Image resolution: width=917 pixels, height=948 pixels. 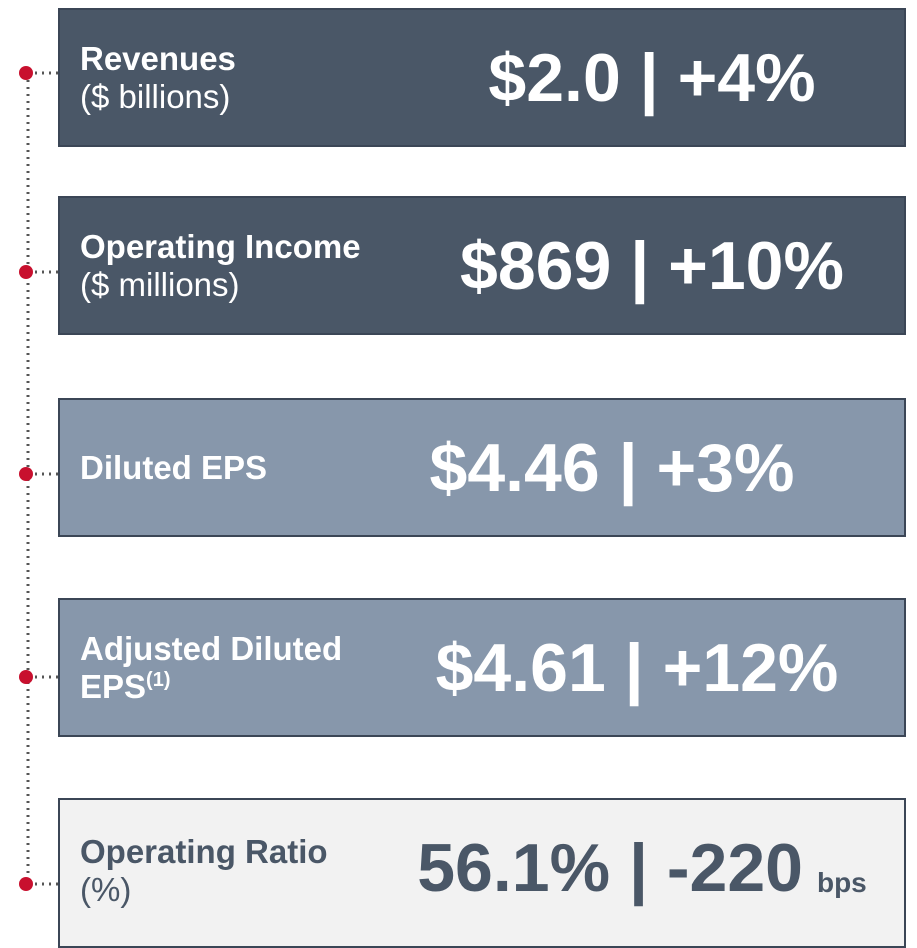 I want to click on metric-card: Revenues ($ billions) $2.0 | +4%, so click(x=482, y=77).